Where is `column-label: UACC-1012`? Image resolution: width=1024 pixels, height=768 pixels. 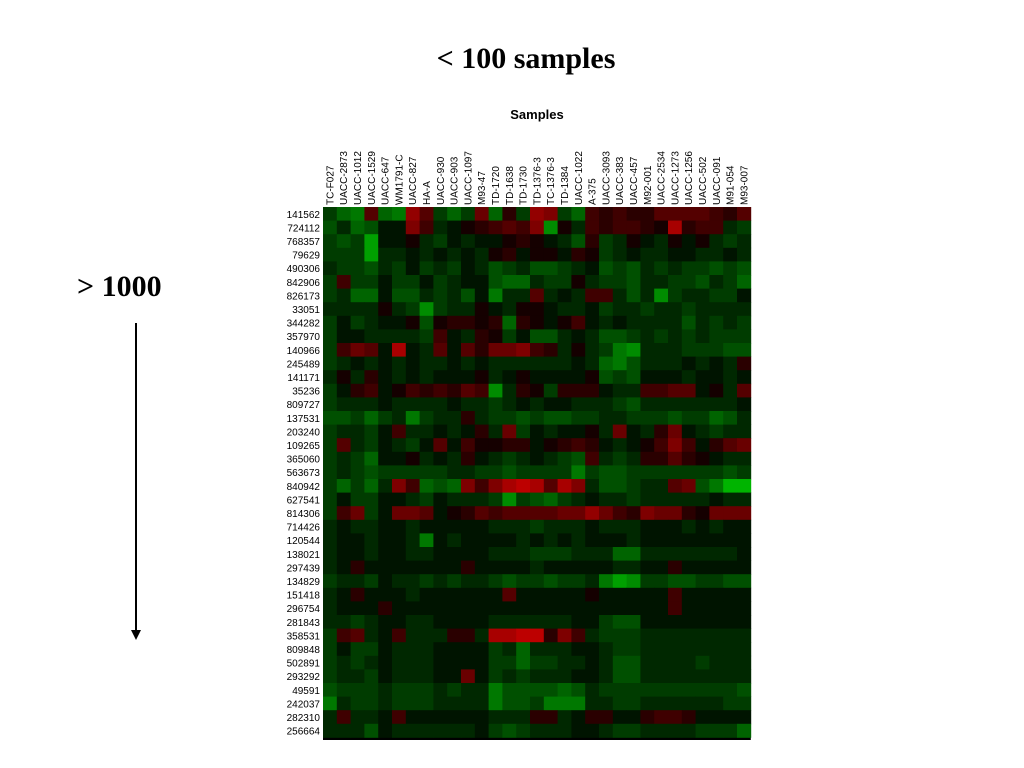
column-label: UACC-1012 is located at coordinates (358, 178).